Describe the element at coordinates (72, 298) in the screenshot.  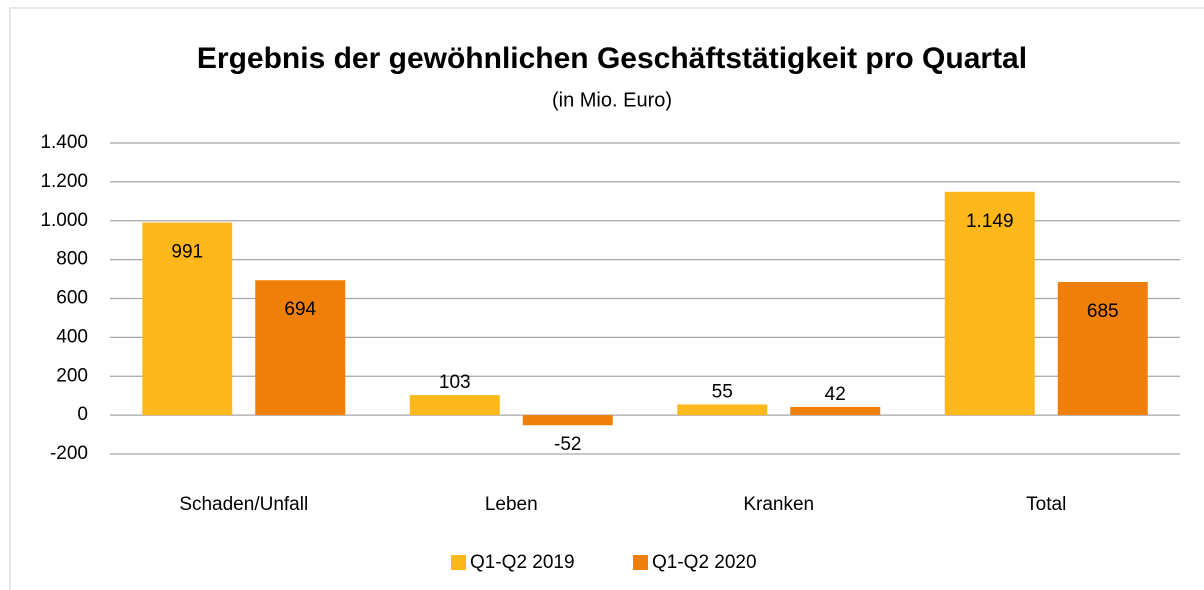
I see `y-tick-label: 600` at that location.